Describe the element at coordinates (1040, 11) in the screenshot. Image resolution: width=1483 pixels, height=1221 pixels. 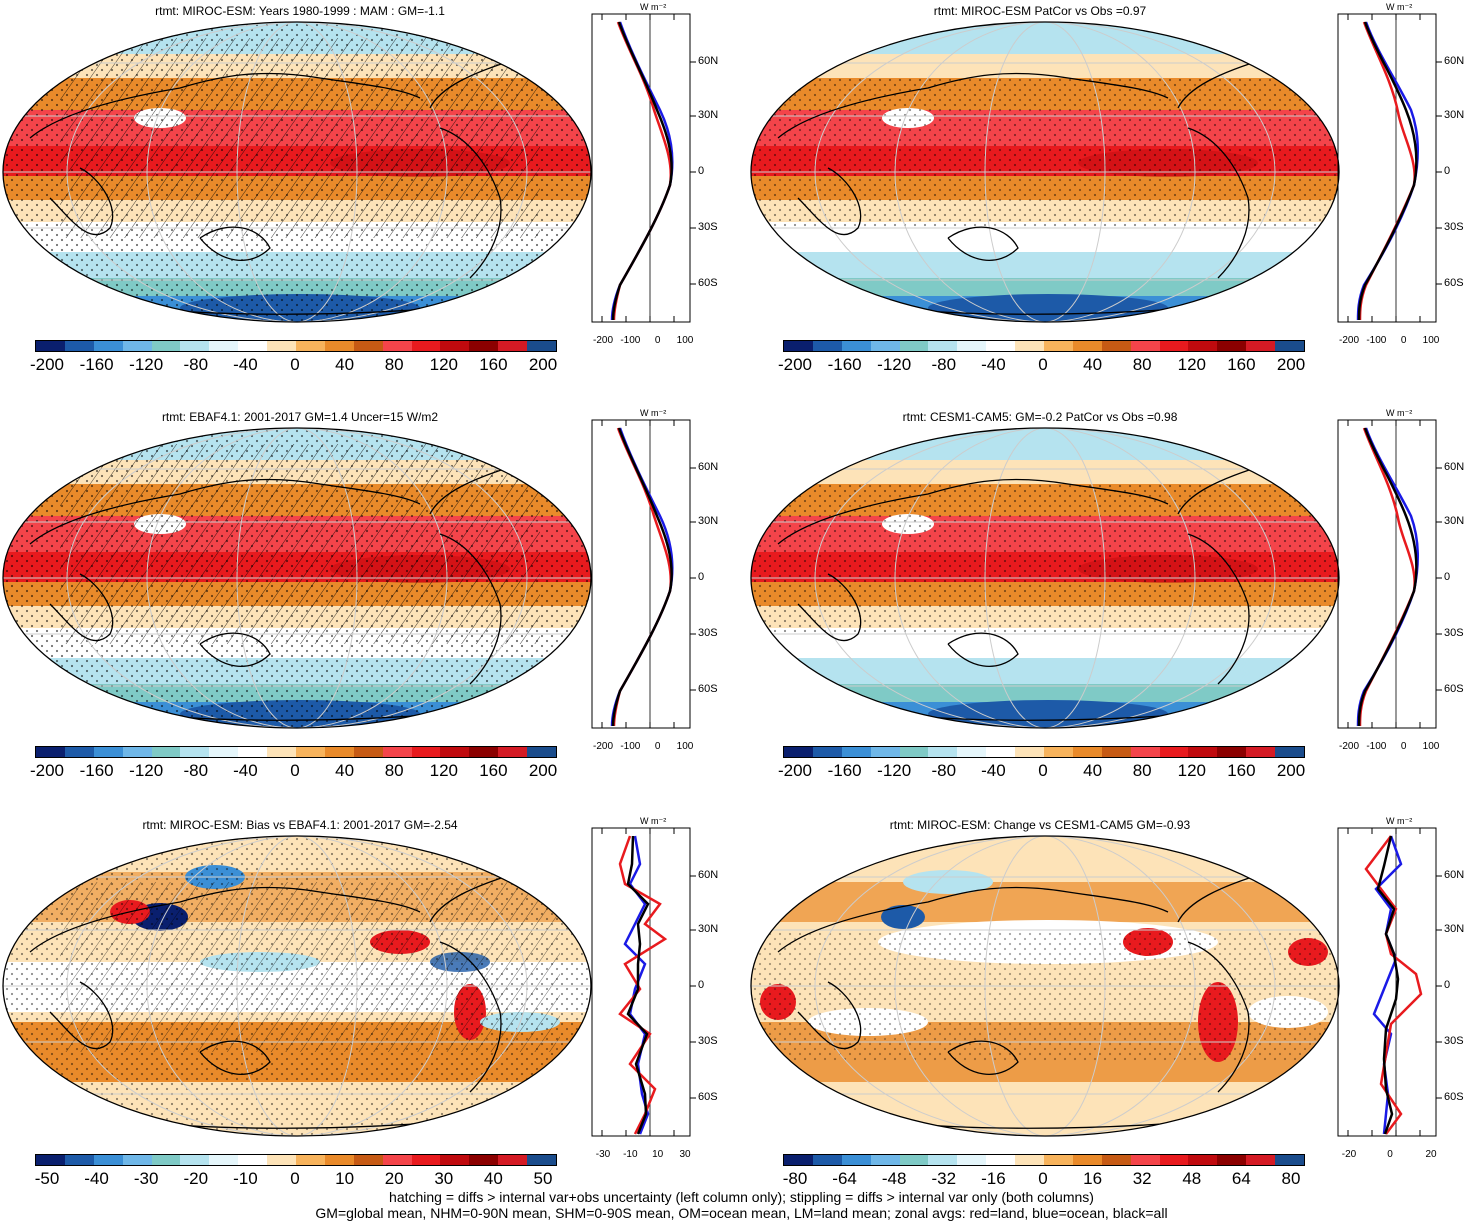
I see `panel-title: rtmt: MIROC-ESM PatCor vs Obs =0.97` at that location.